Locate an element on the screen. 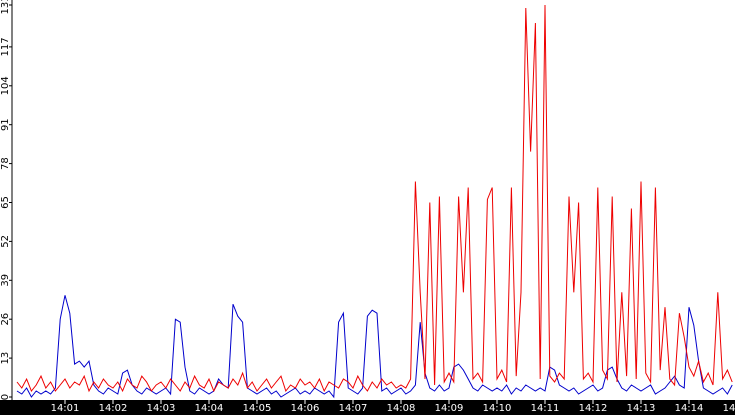 The height and width of the screenshot is (415, 735). y-tick-label: 39 is located at coordinates (5, 280).